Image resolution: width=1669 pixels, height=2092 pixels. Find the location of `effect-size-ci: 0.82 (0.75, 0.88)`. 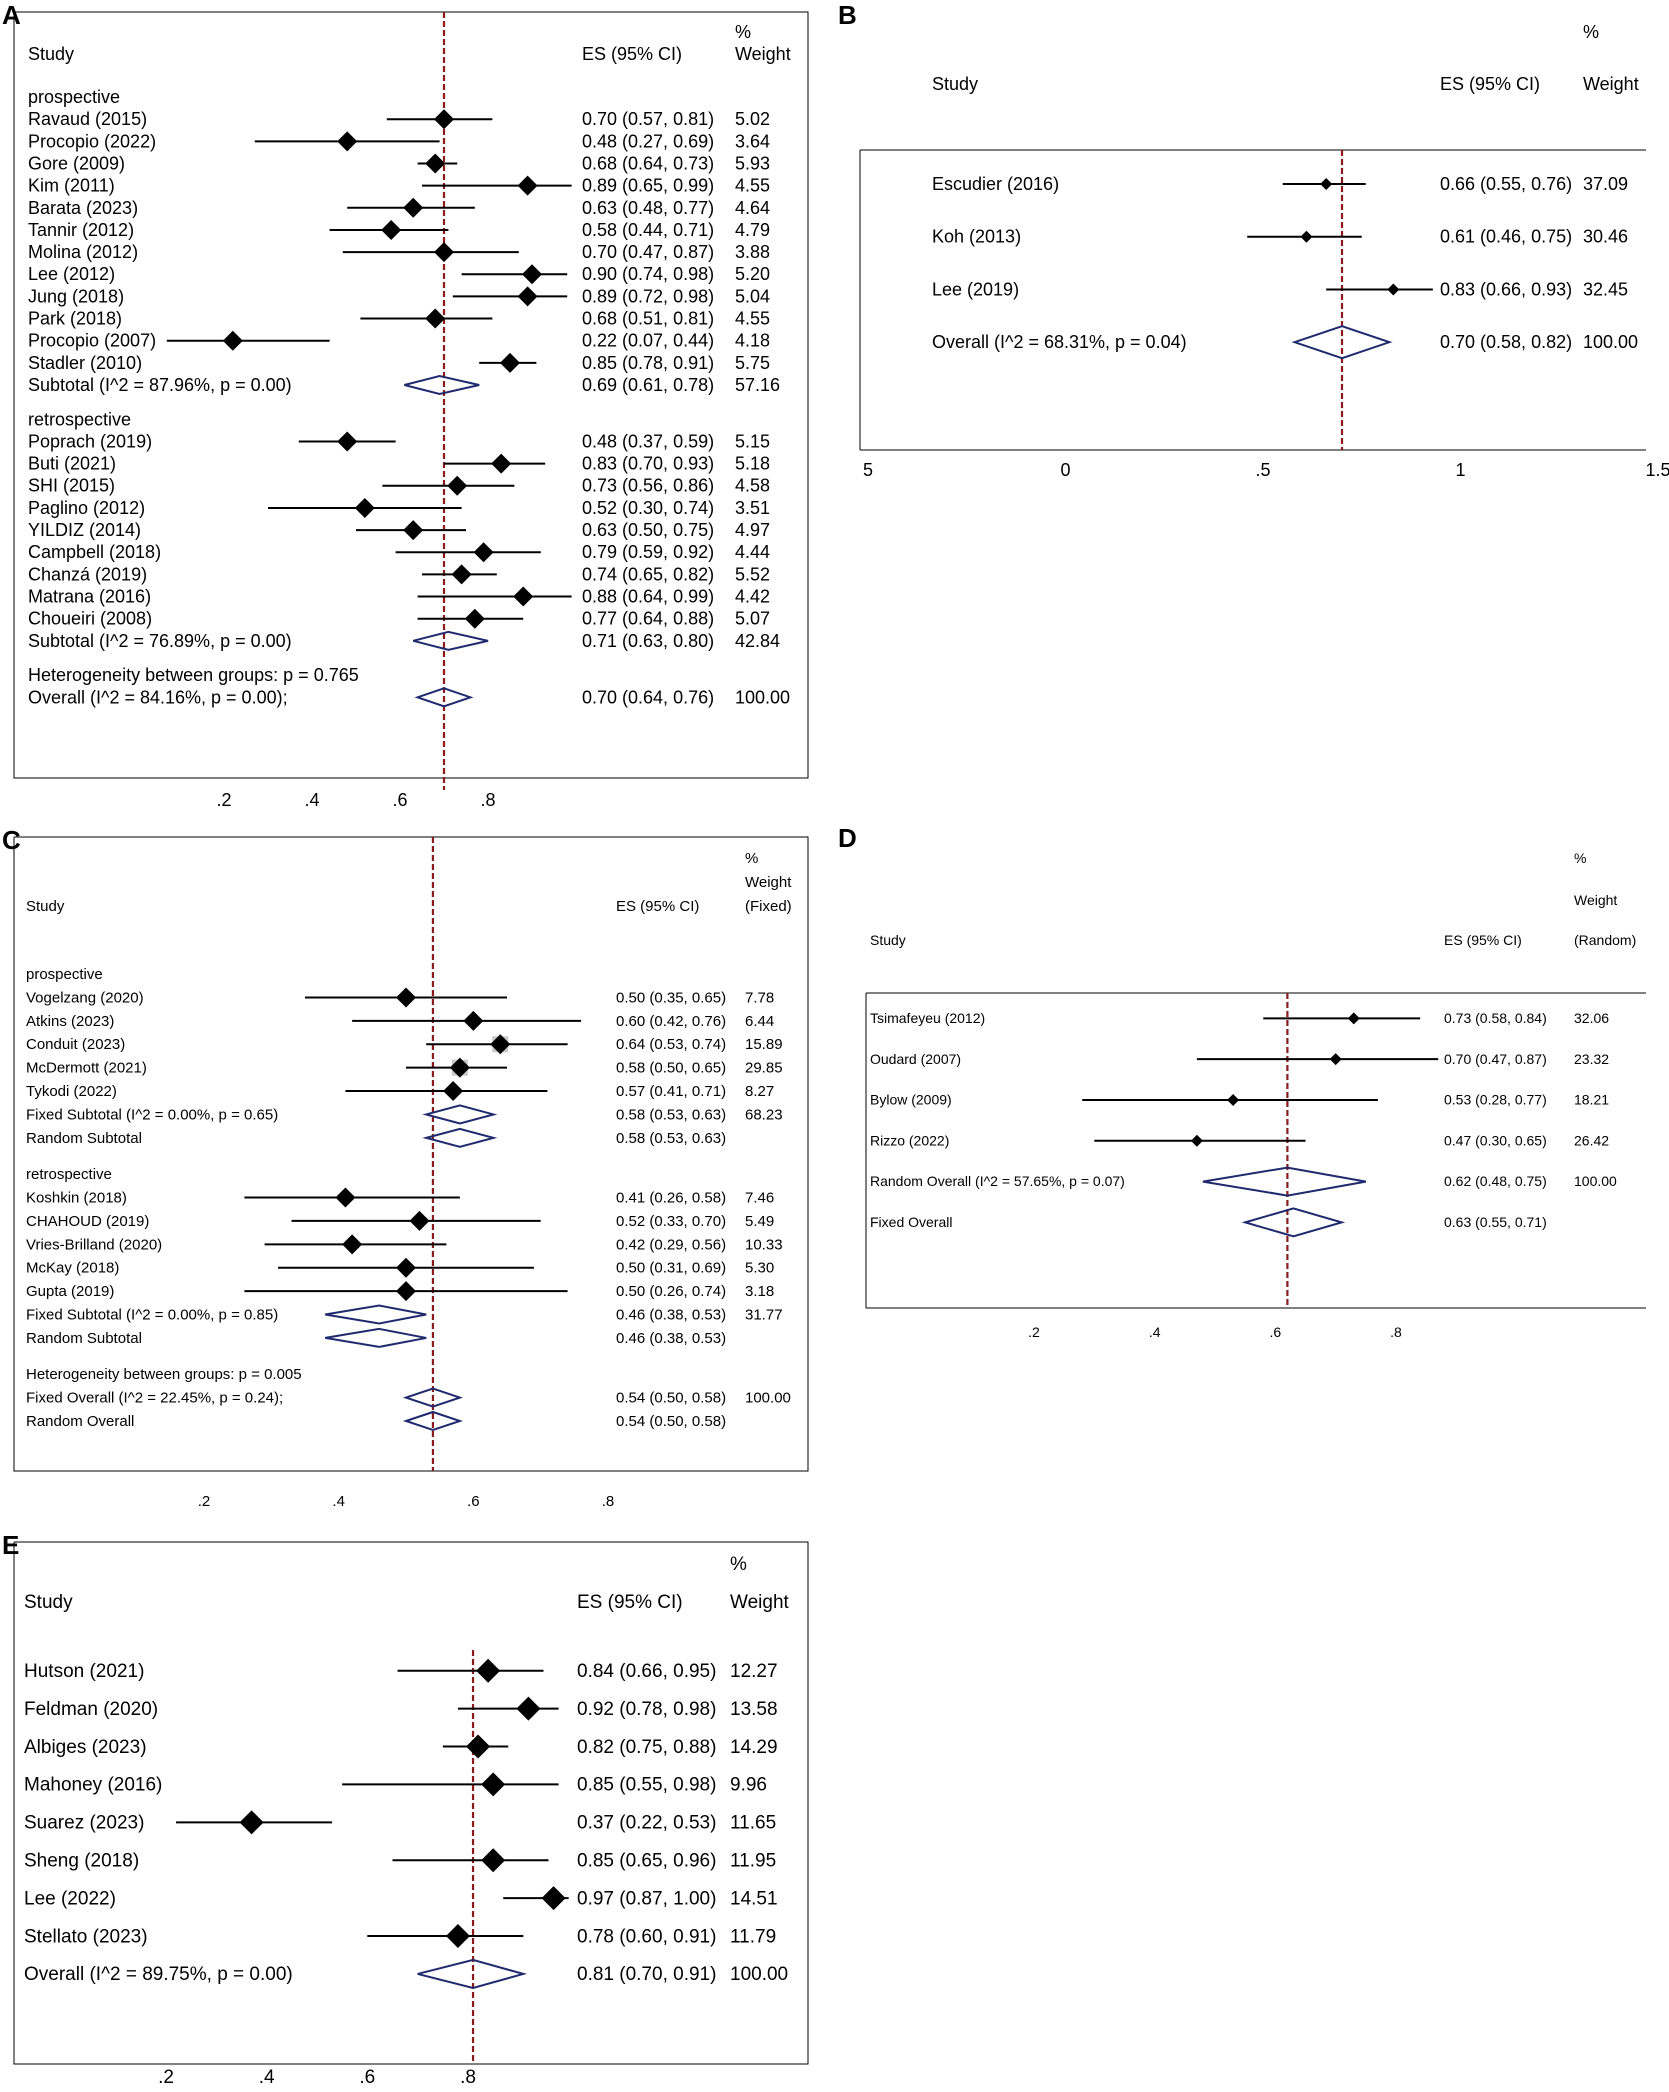

effect-size-ci: 0.82 (0.75, 0.88) is located at coordinates (646, 1747).